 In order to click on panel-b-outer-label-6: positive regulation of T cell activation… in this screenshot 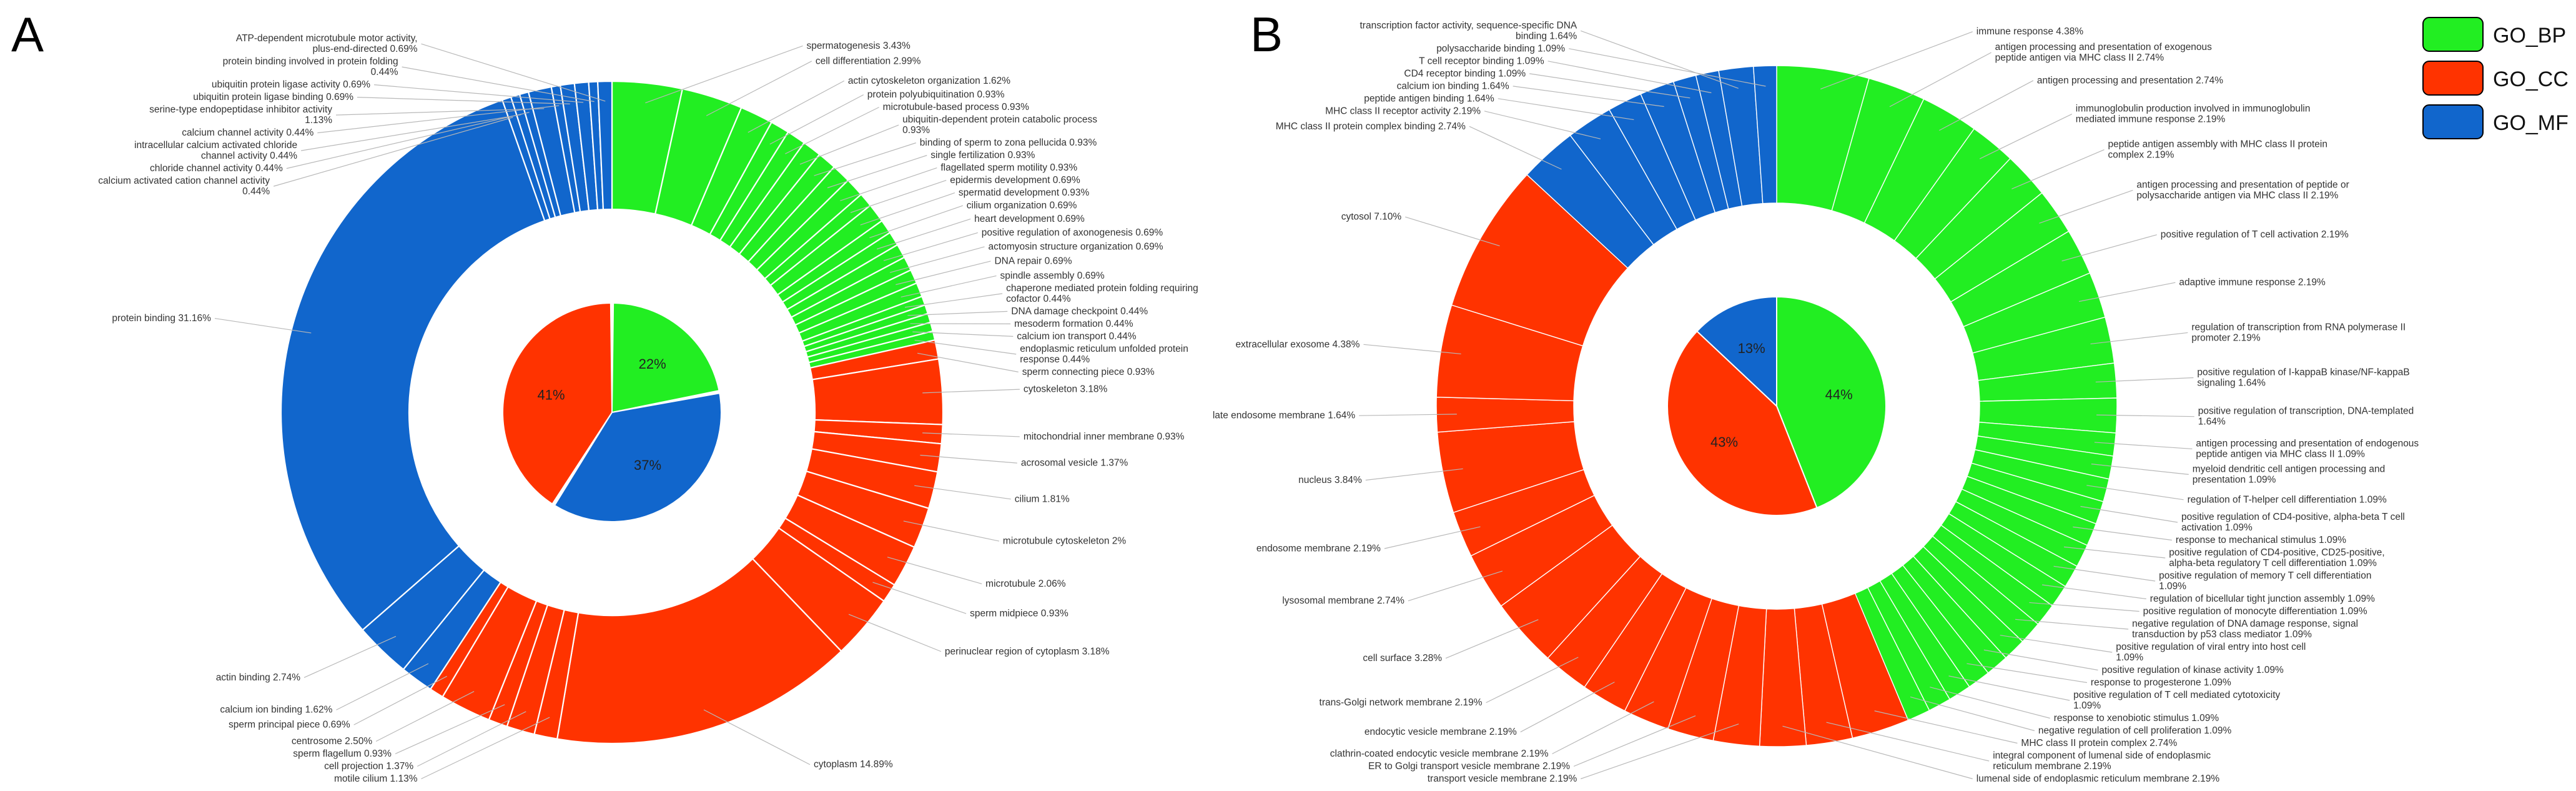, I will do `click(2255, 234)`.